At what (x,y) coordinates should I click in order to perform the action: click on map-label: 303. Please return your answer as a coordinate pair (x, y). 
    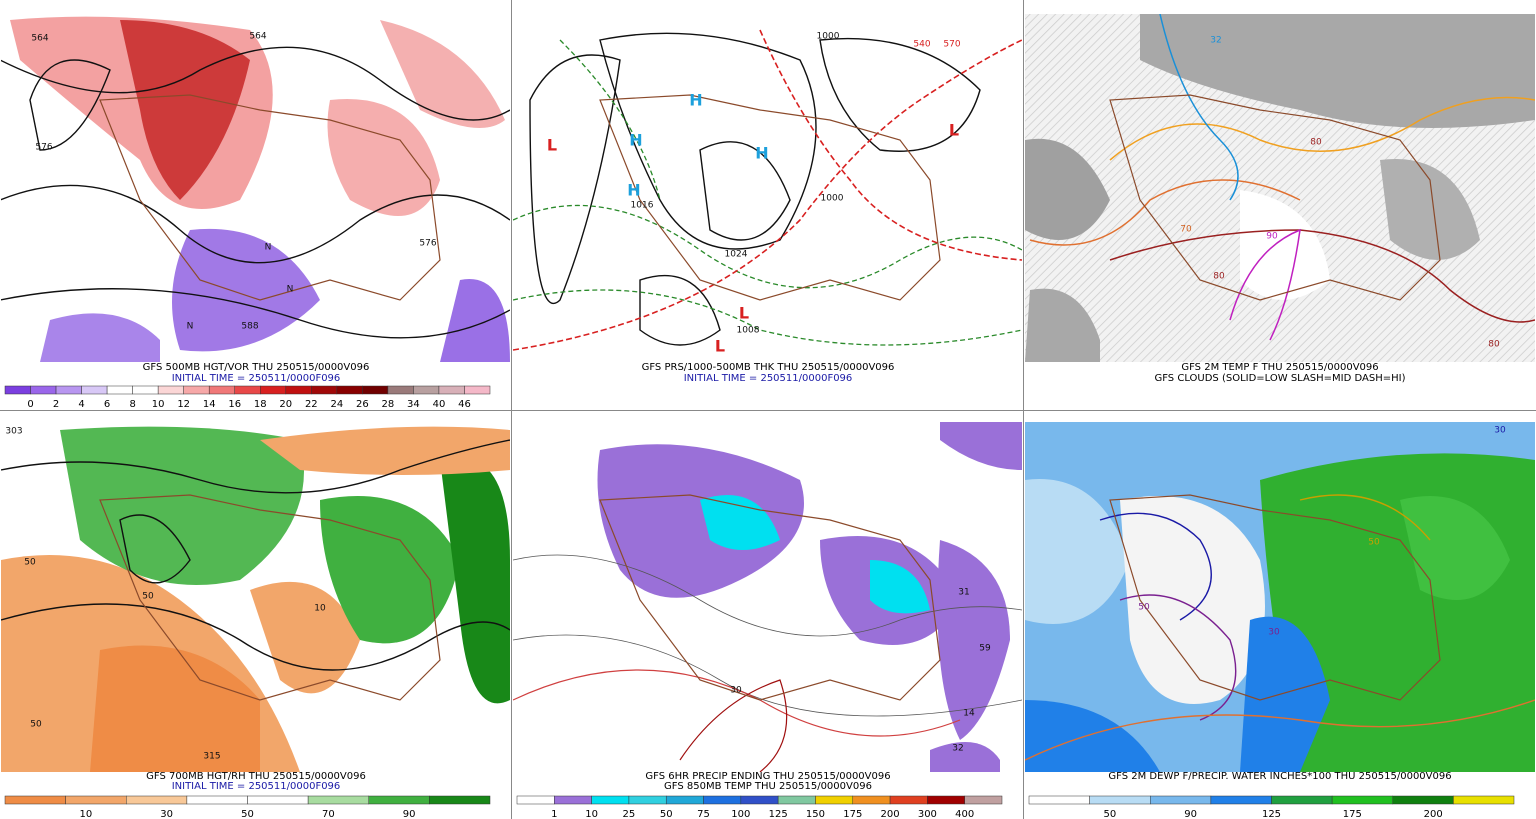
    Looking at the image, I should click on (13, 432).